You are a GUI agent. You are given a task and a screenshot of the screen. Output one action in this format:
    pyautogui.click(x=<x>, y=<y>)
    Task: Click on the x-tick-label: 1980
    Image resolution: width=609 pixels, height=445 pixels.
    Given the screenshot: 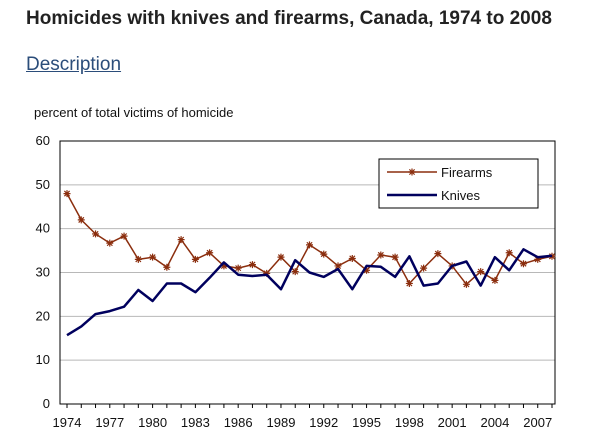 What is the action you would take?
    pyautogui.click(x=152, y=422)
    